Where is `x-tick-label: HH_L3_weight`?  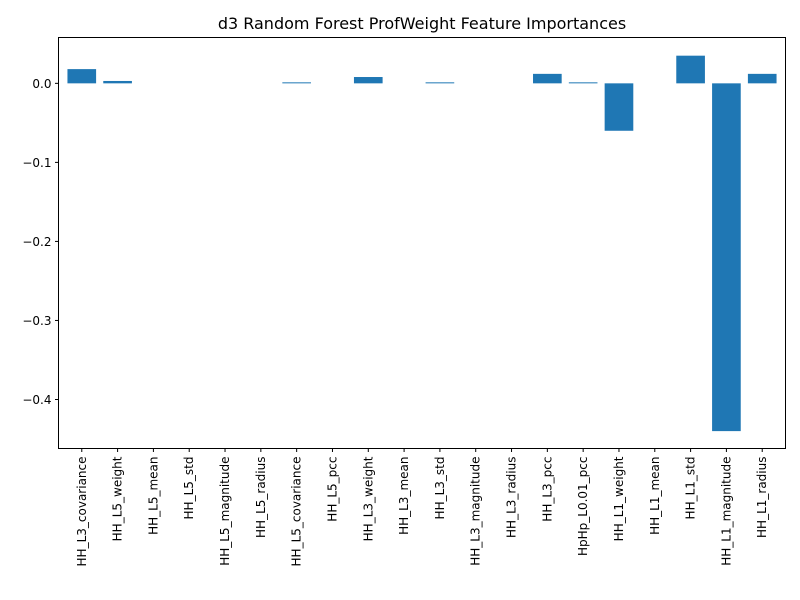
x-tick-label: HH_L3_weight is located at coordinates (368, 498).